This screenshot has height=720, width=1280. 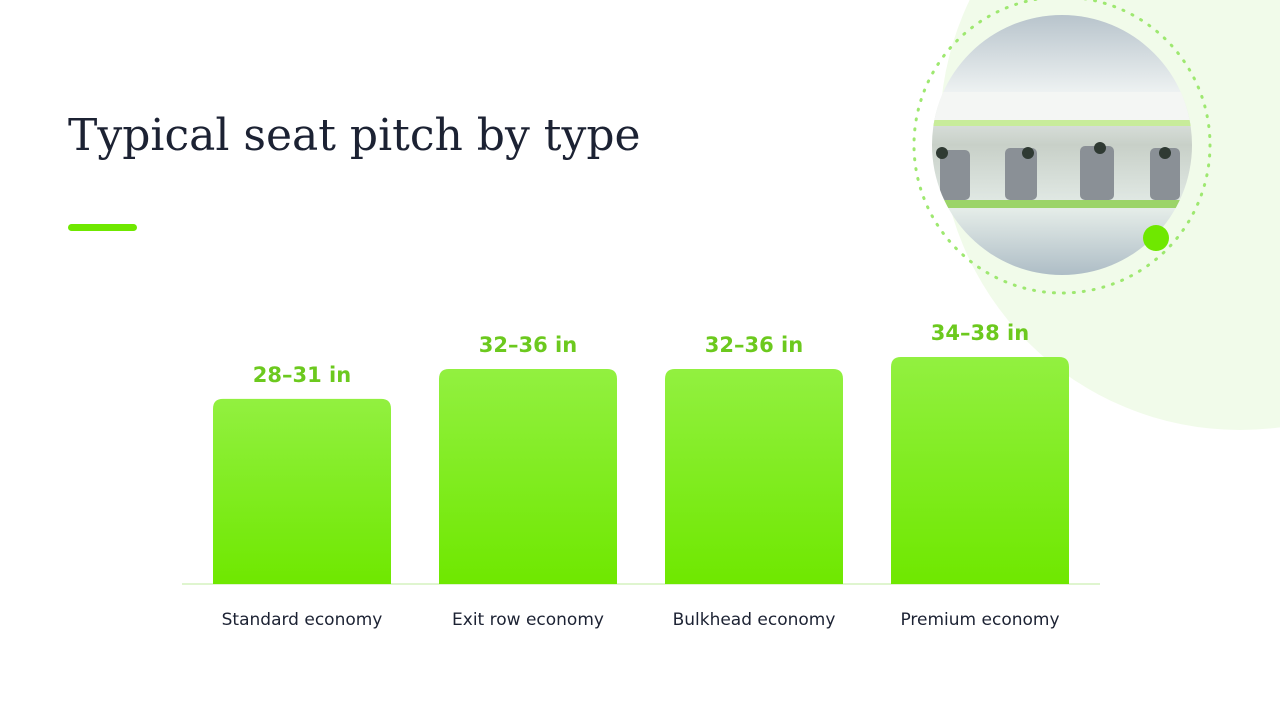 What do you see at coordinates (302, 375) in the screenshot?
I see `value-label: 28–31 in` at bounding box center [302, 375].